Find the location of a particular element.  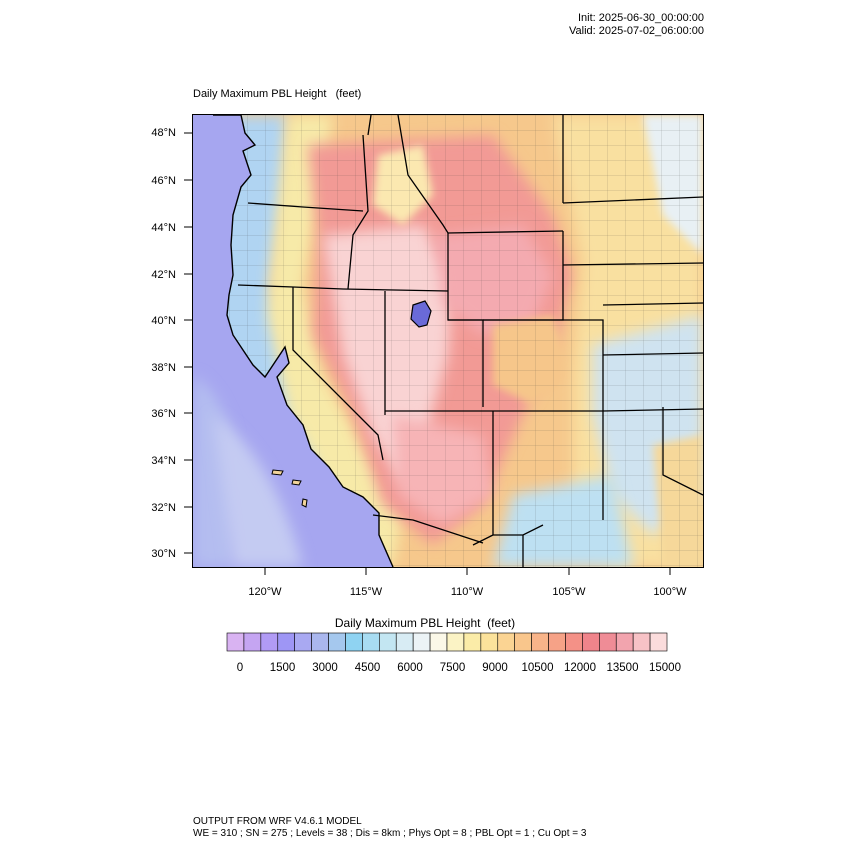

colorbar-tick-label: 3000 is located at coordinates (325, 668).